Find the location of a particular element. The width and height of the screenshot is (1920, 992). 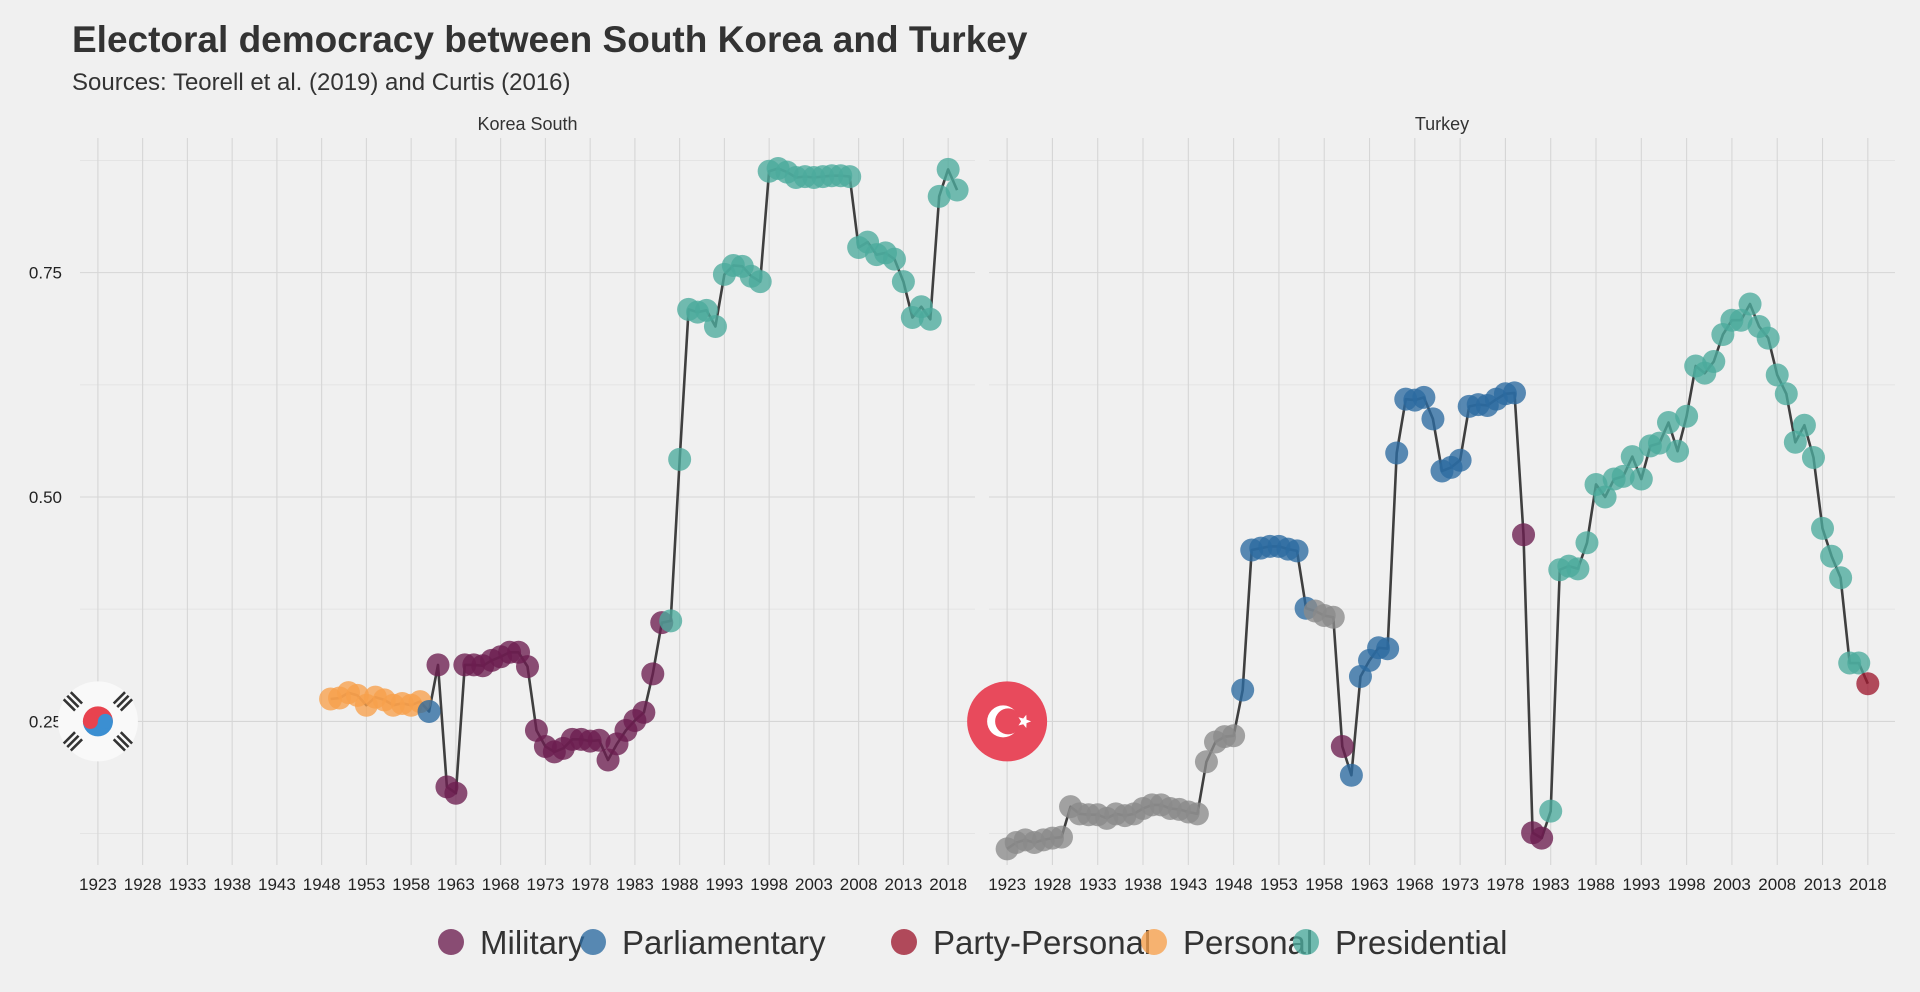

legend-item-personal: Personal is located at coordinates (1227, 942).